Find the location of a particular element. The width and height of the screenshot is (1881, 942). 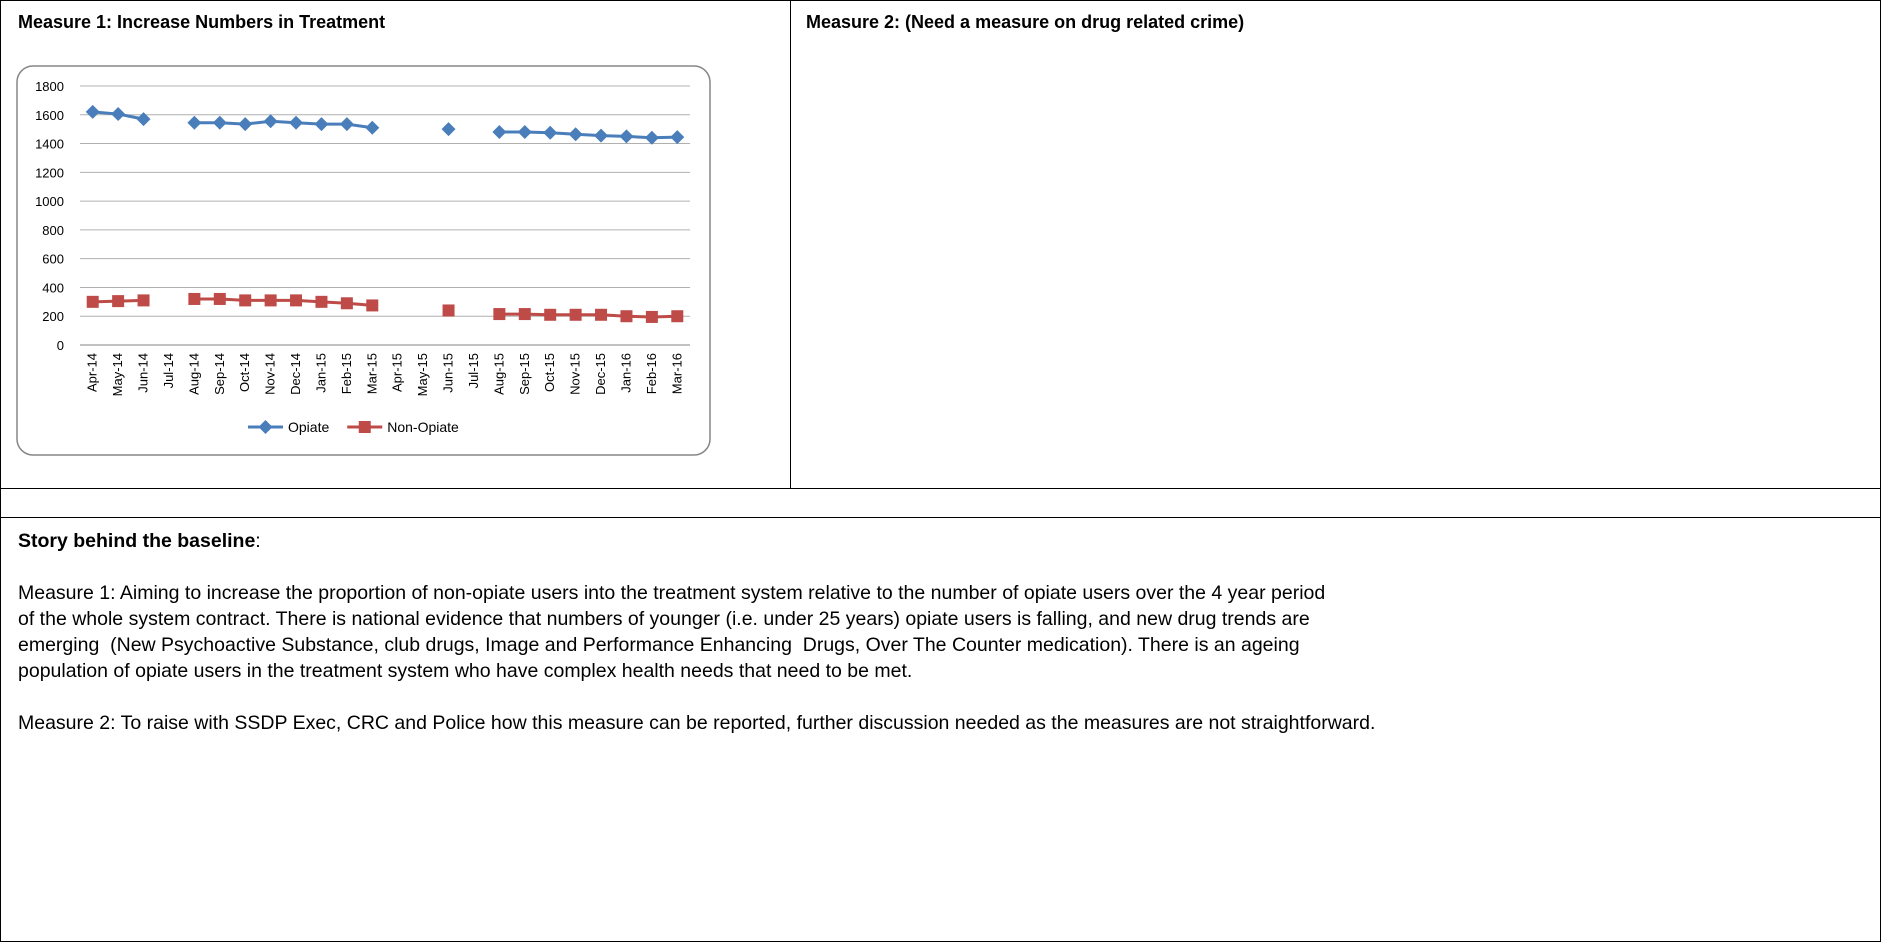

legend-label: Non-Opiate is located at coordinates (423, 427).